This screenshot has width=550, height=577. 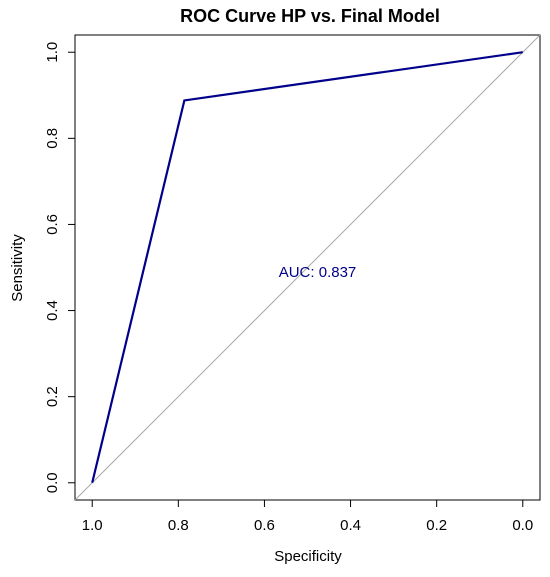 I want to click on x-tick-label: 0.6, so click(x=264, y=525).